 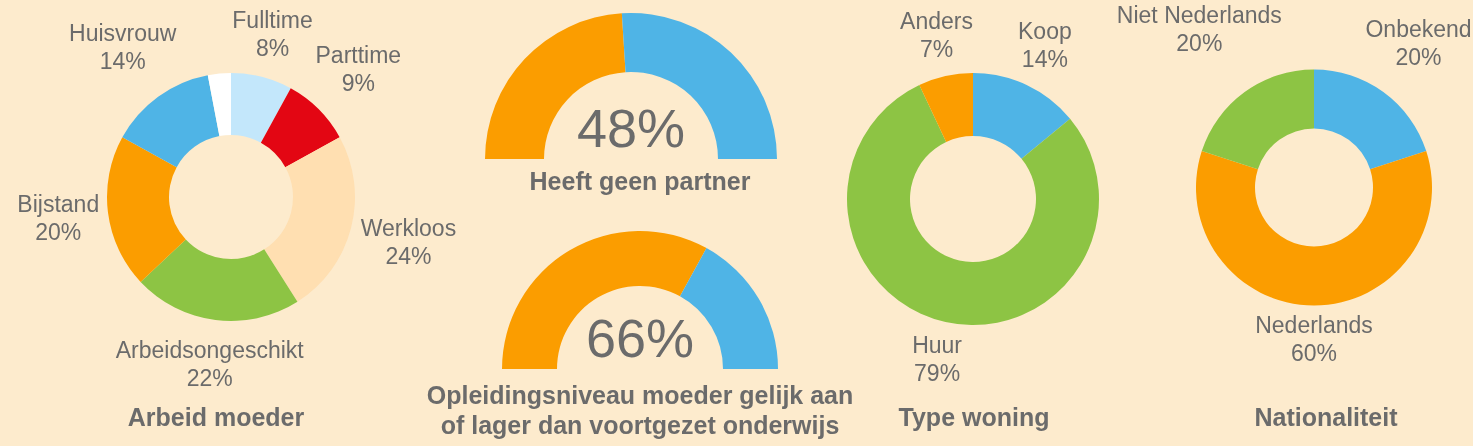 What do you see at coordinates (936, 48) in the screenshot?
I see `data-label: 7%` at bounding box center [936, 48].